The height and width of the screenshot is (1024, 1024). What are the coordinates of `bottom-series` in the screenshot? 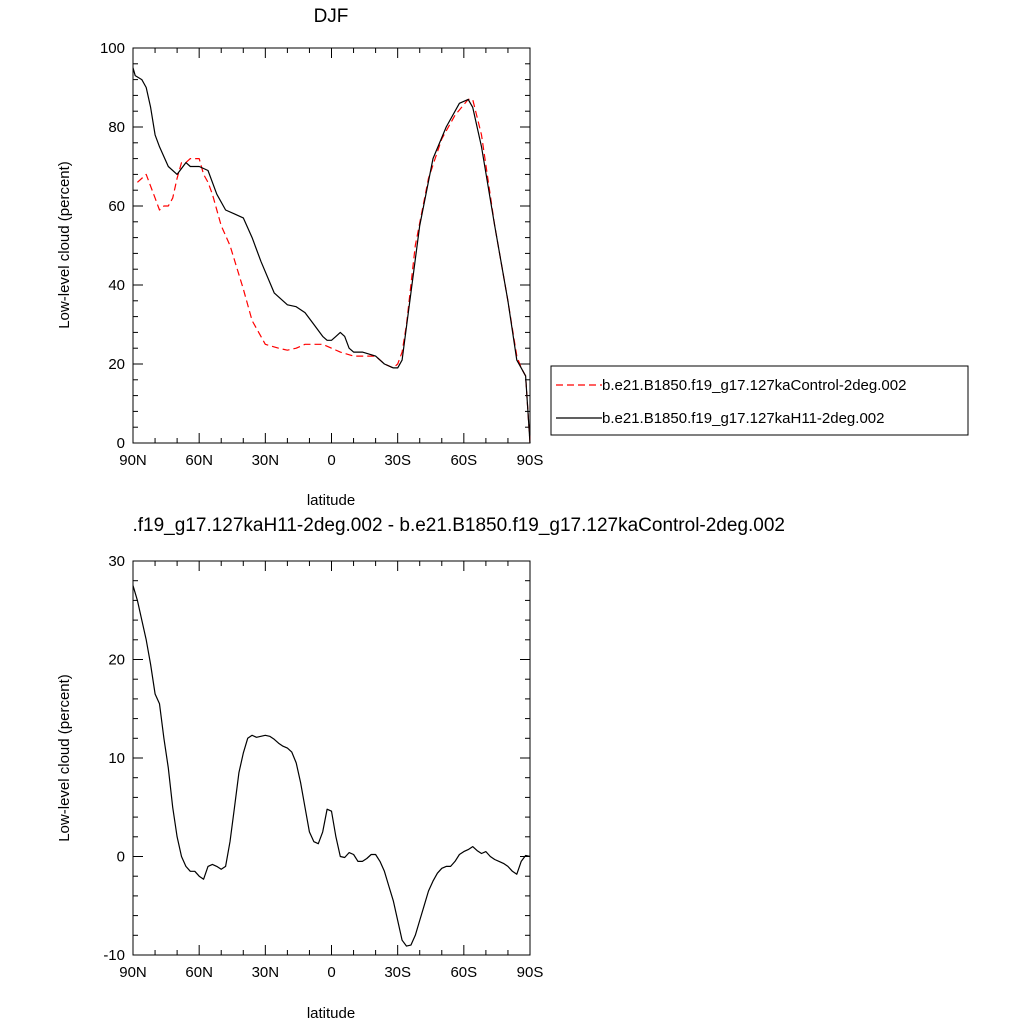 It's located at (331, 766).